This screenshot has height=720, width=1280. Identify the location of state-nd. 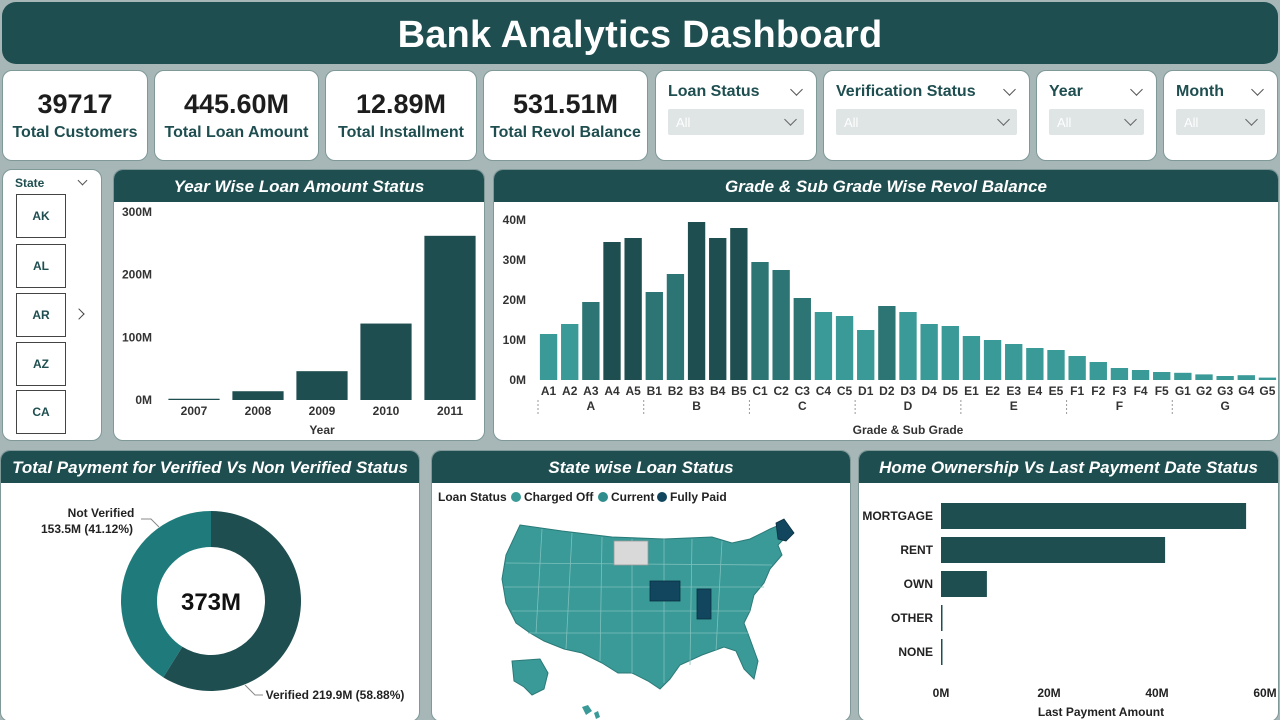
(631, 553).